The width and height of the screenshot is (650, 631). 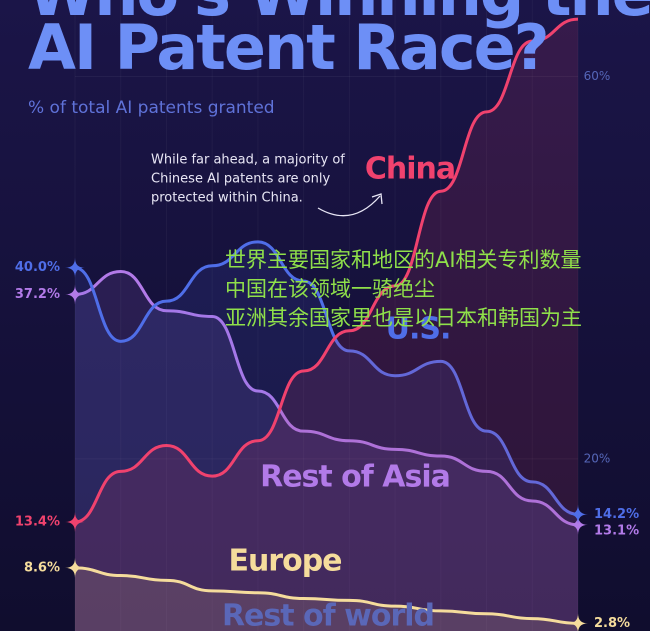 What do you see at coordinates (330, 289) in the screenshot?
I see `overlay-text: 中国在该领域一骑绝尘` at bounding box center [330, 289].